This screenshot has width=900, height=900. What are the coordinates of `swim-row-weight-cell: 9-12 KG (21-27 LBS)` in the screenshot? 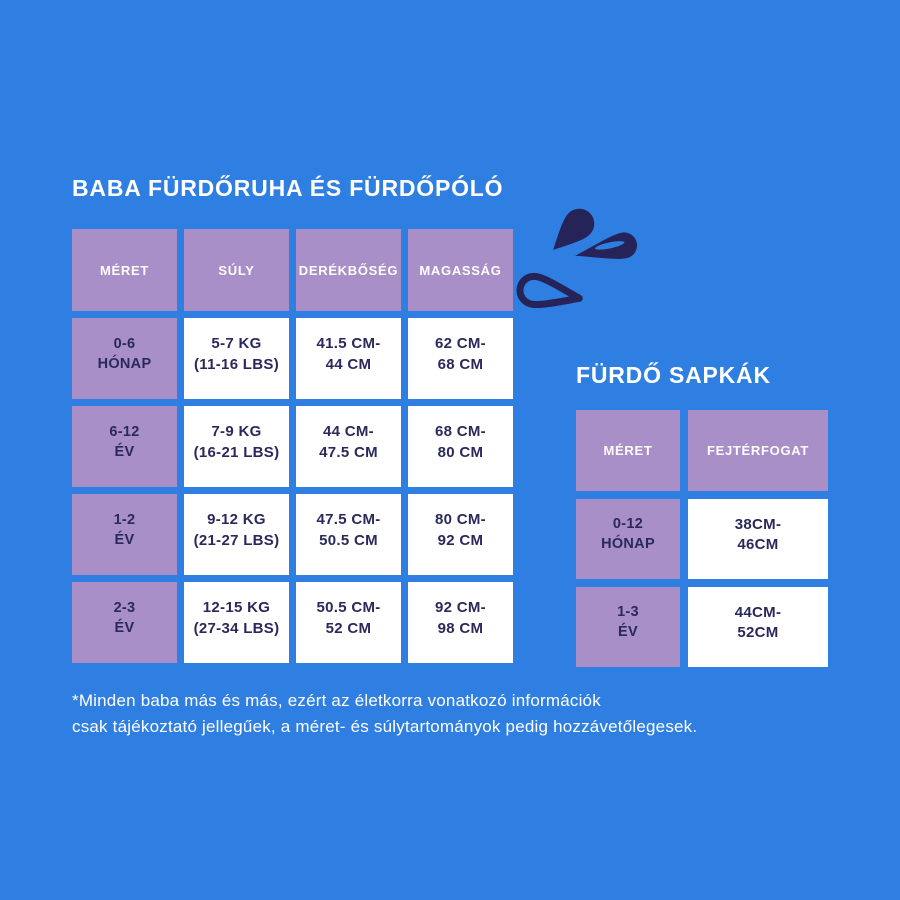 It's located at (236, 534).